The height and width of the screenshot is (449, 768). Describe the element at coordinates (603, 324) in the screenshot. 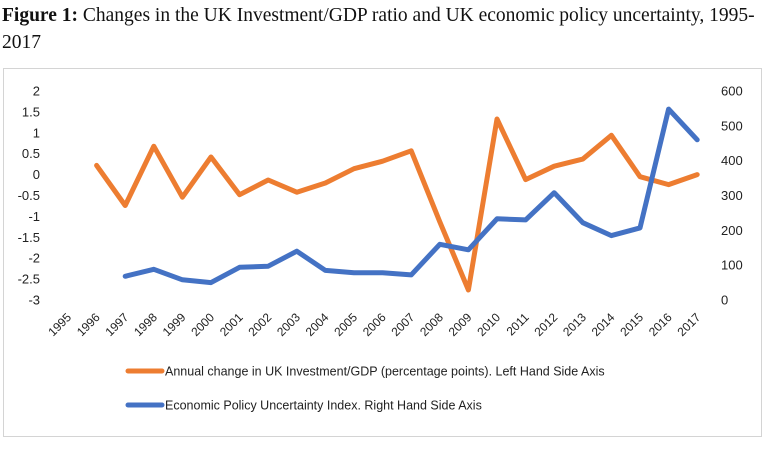

I see `x-axis-tick-label: 2014` at that location.